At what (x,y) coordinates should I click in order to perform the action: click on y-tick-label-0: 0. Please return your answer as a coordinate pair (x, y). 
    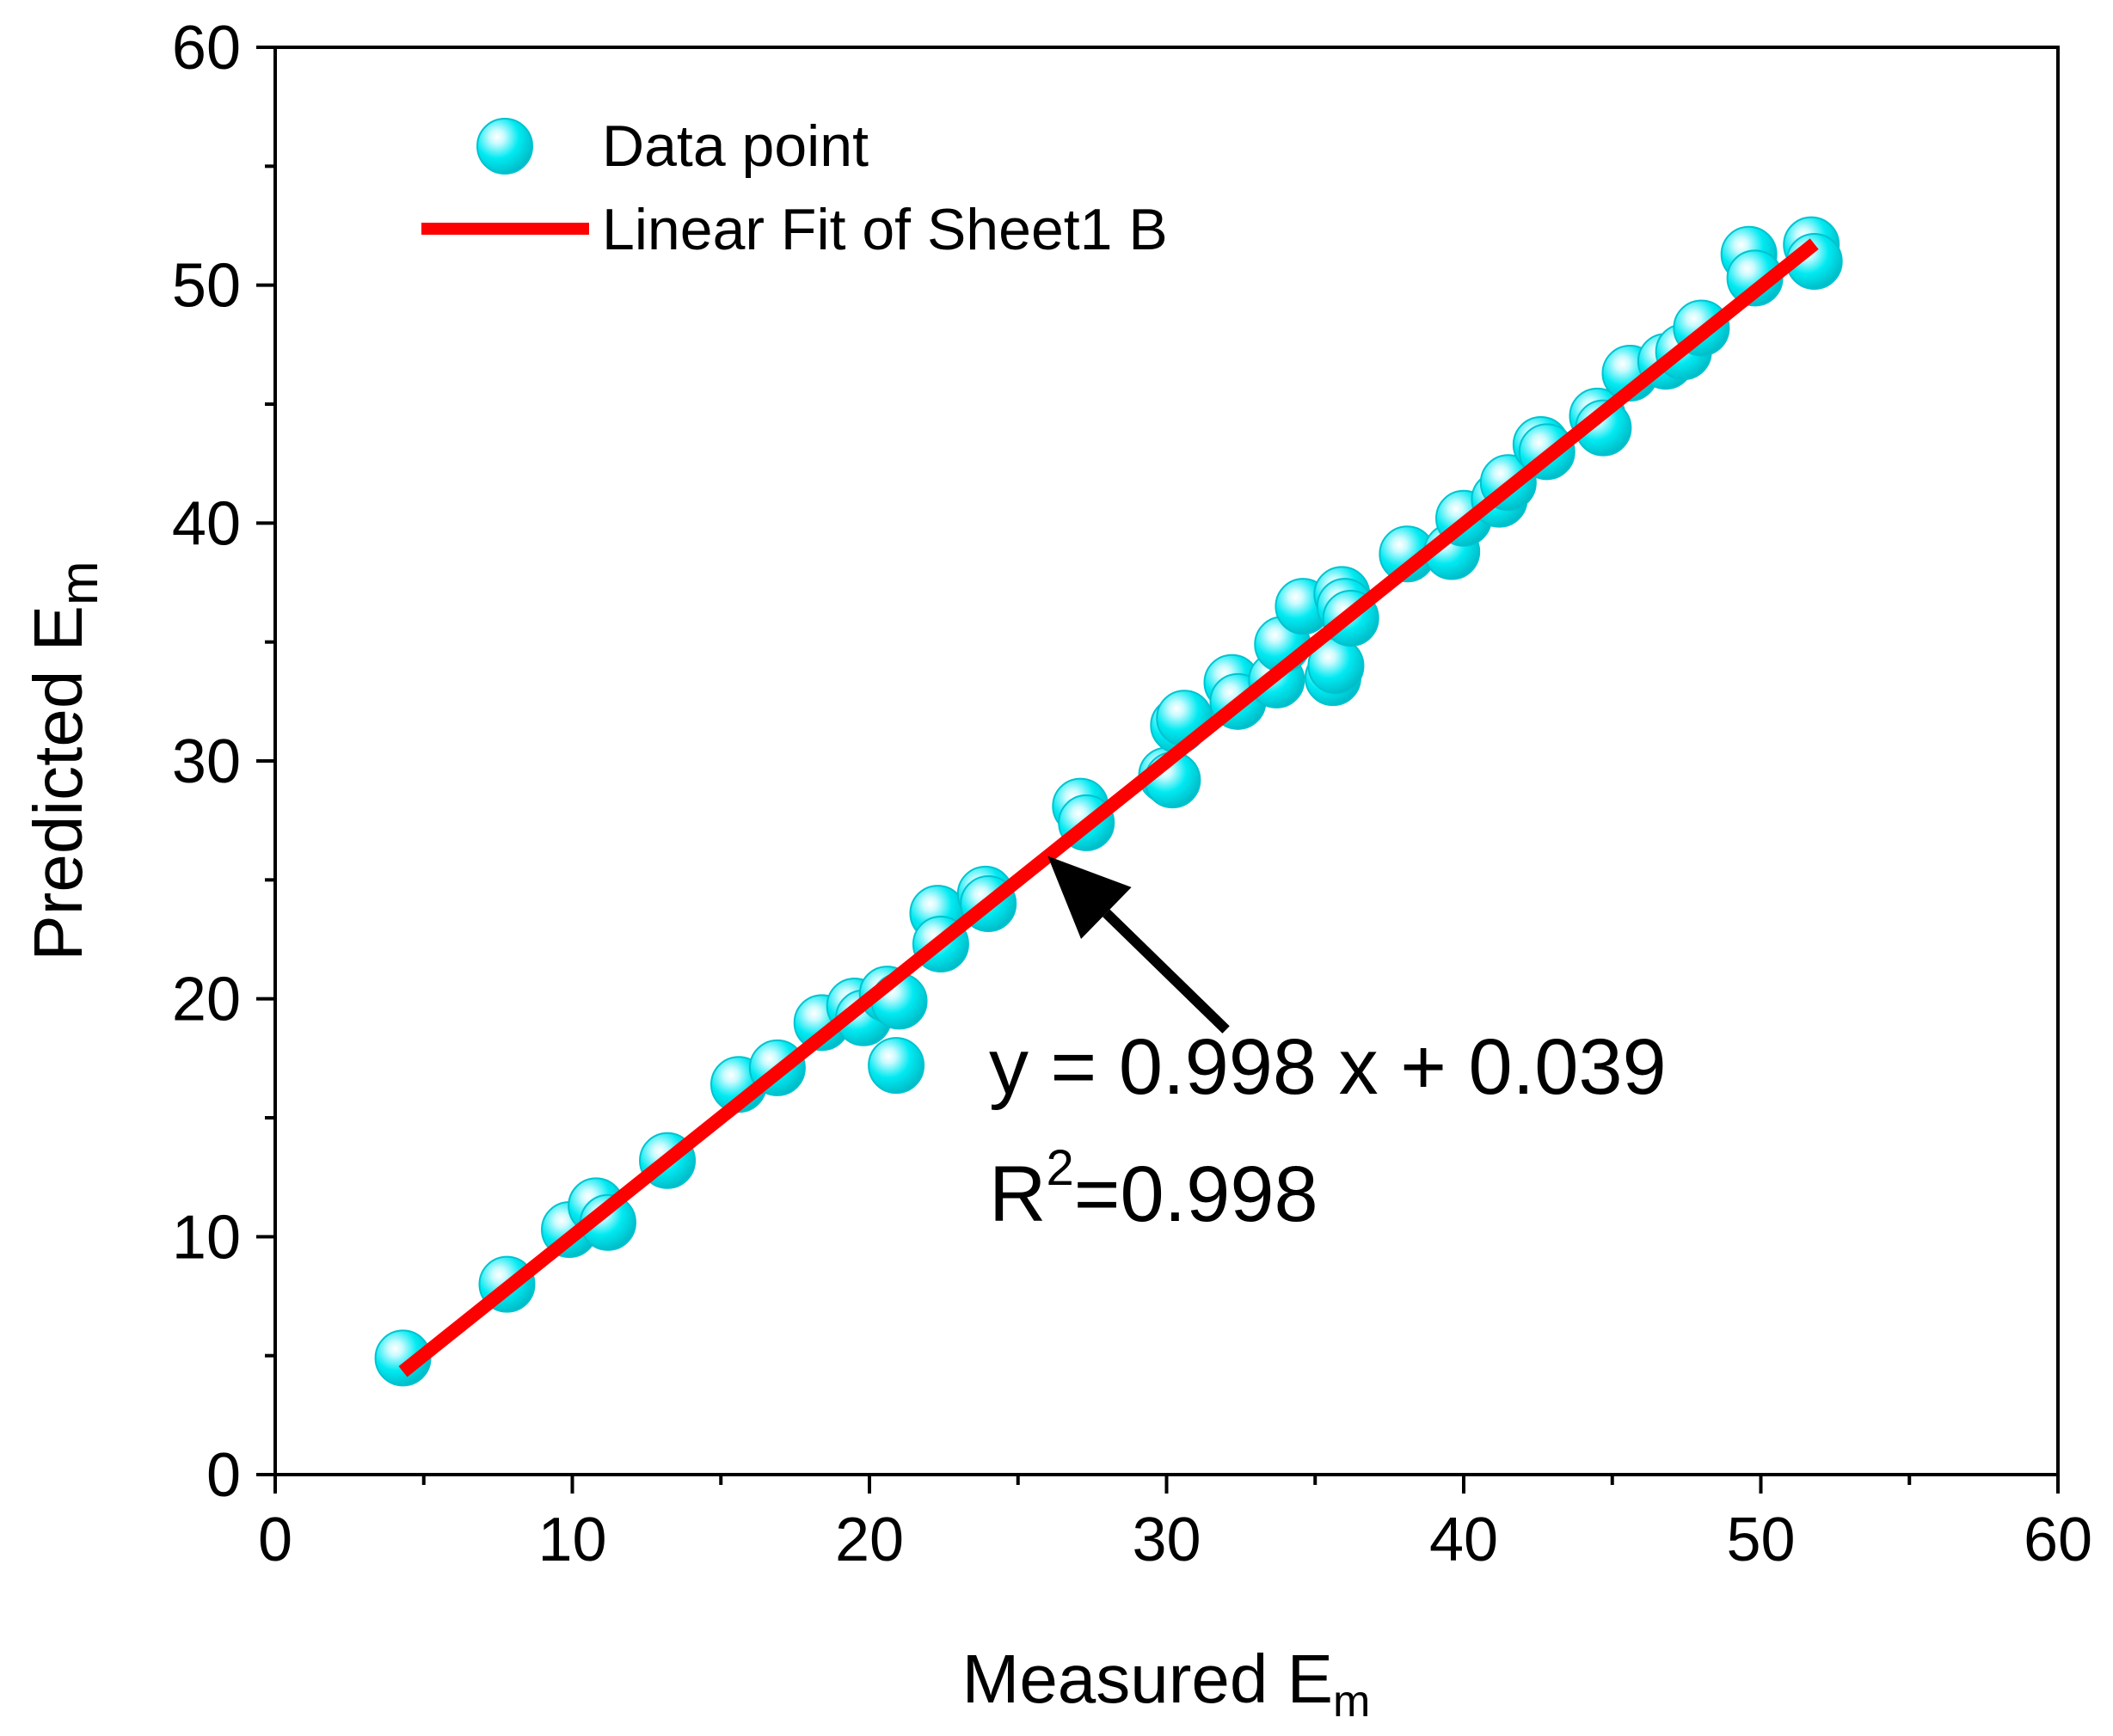
    Looking at the image, I should click on (224, 1475).